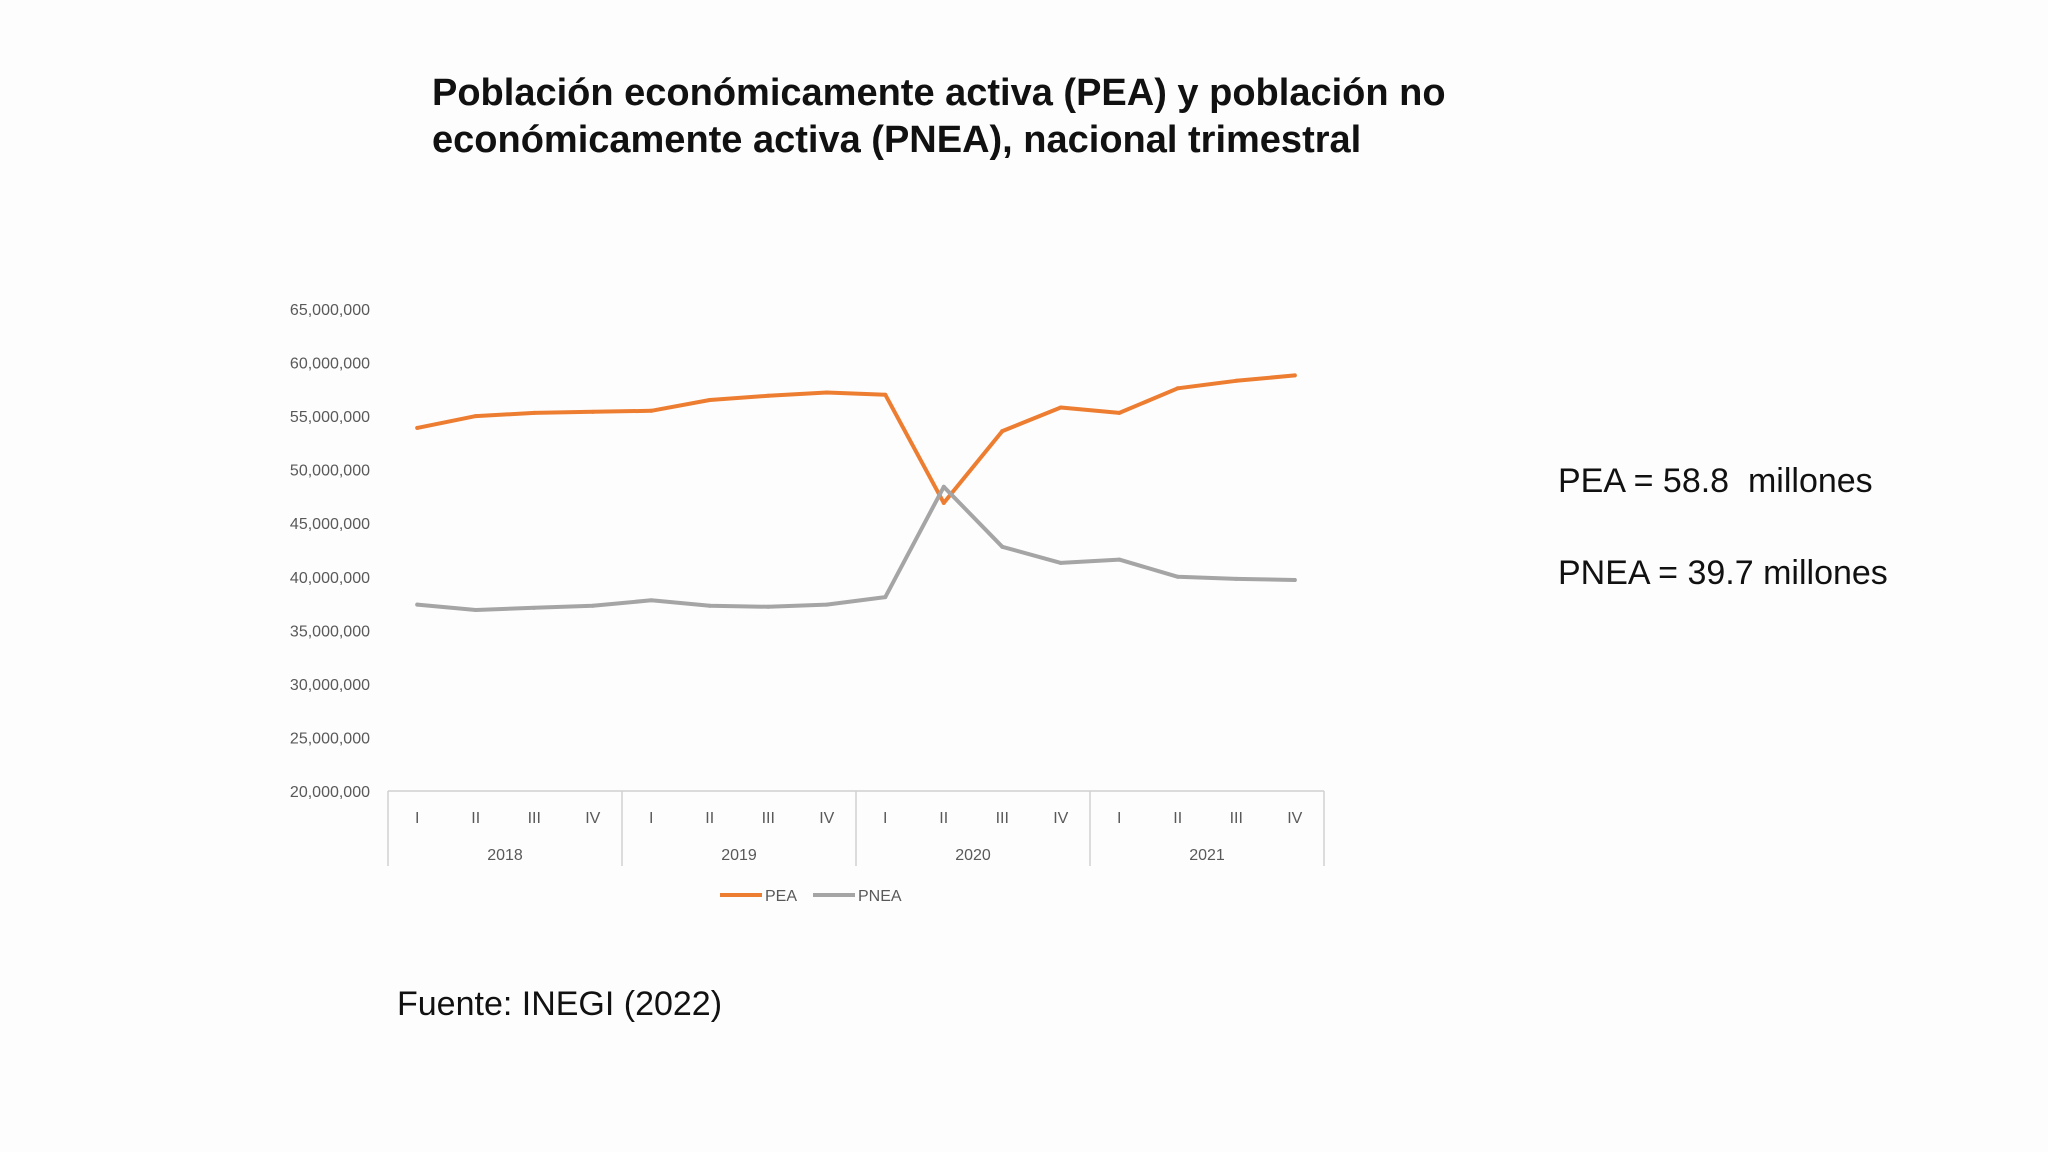  What do you see at coordinates (1715, 481) in the screenshot?
I see `pea-callout: PEA = 58.8 millones` at bounding box center [1715, 481].